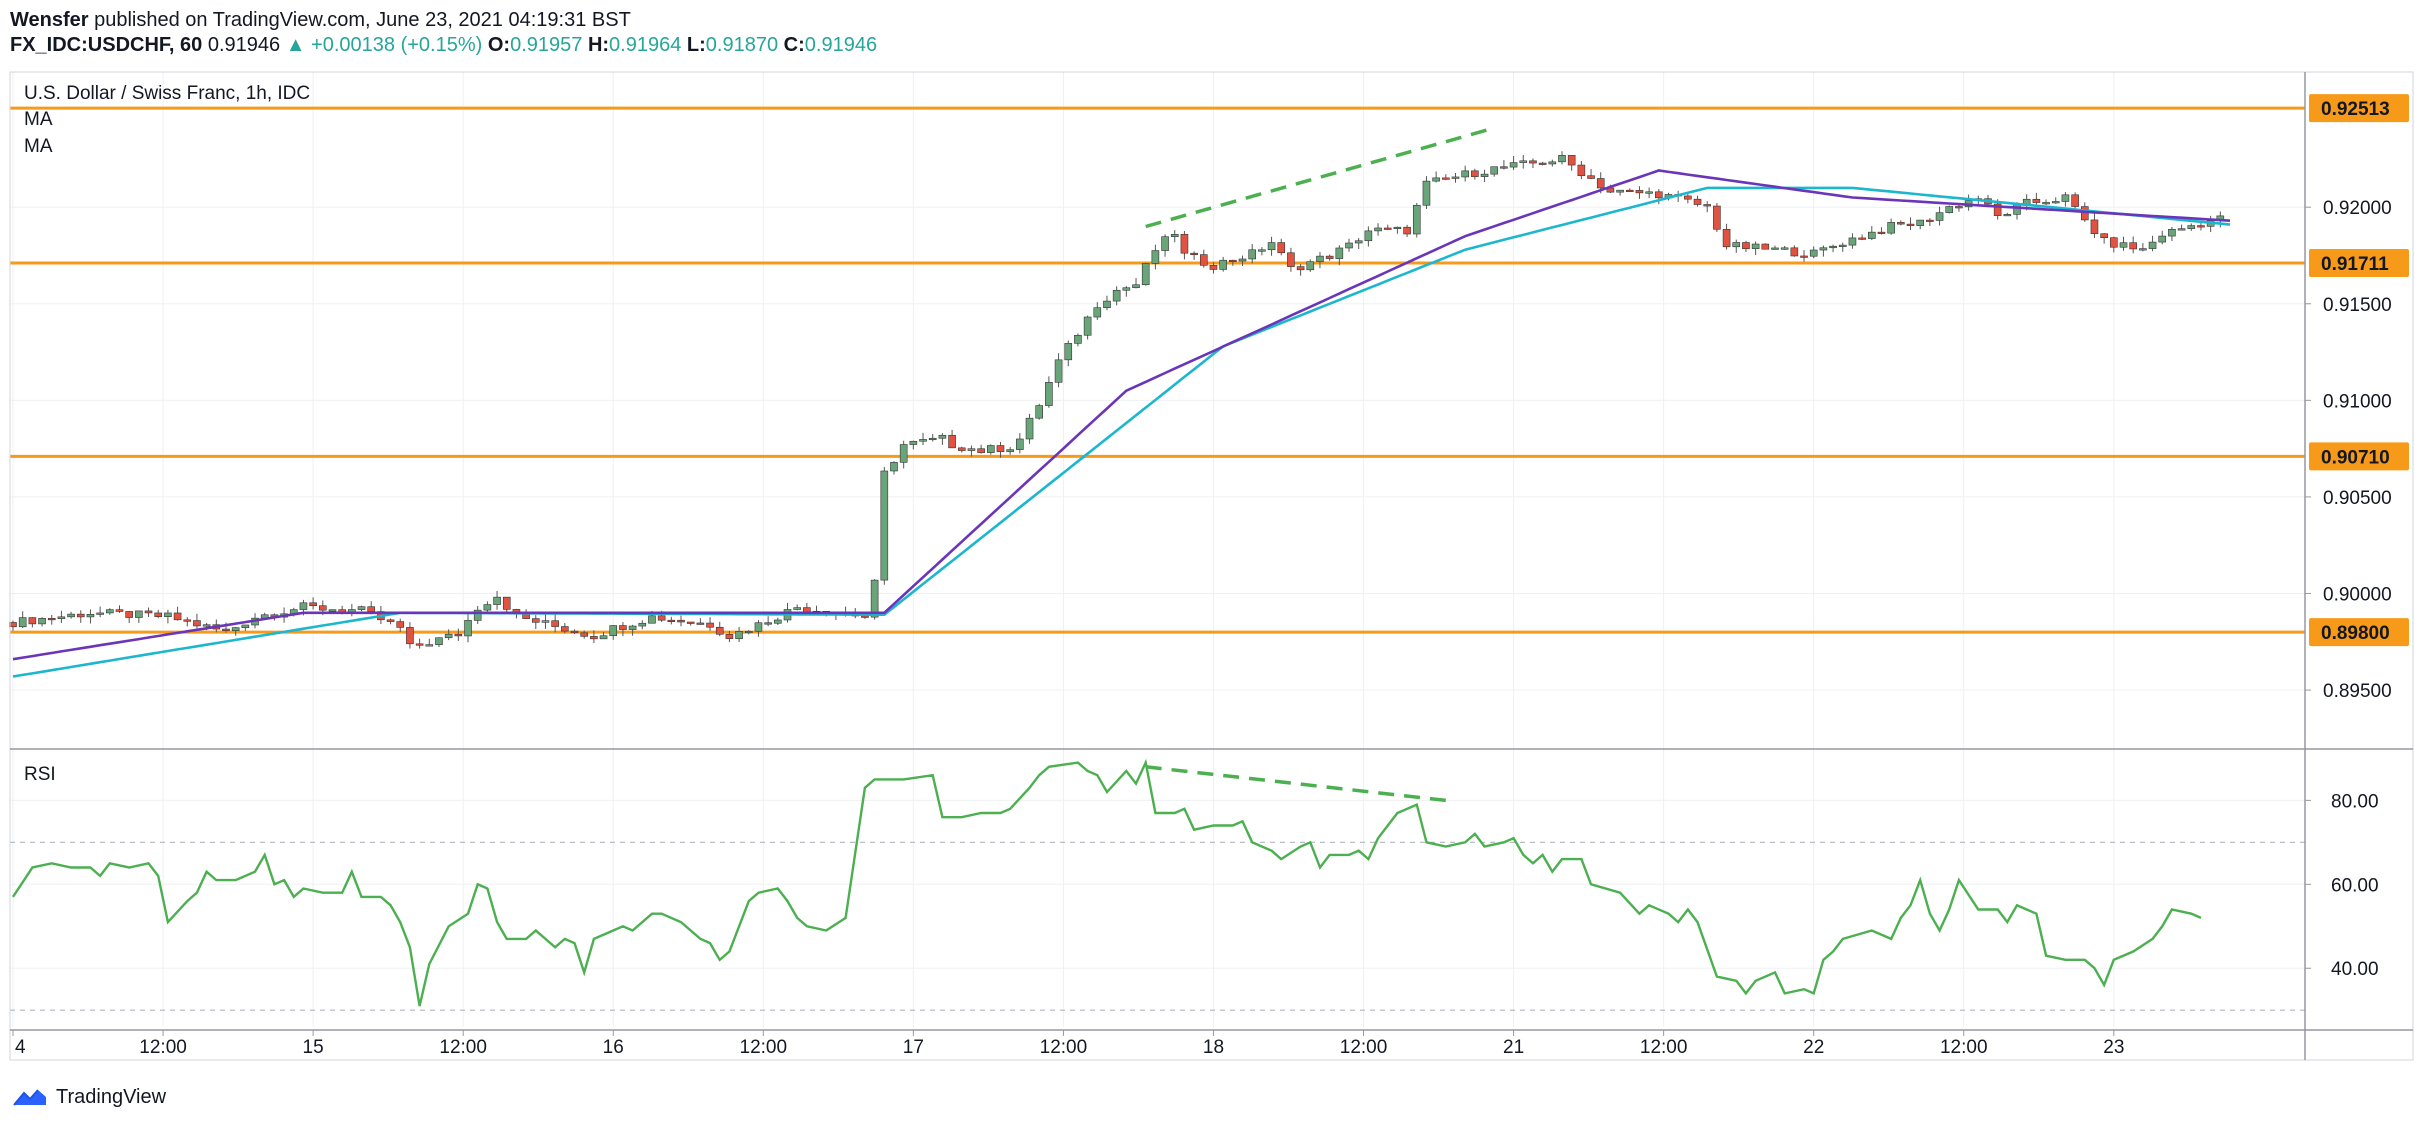 Image resolution: width=2415 pixels, height=1127 pixels. I want to click on symbol-name: FX_IDC:USDCHF, 60, so click(106, 45).